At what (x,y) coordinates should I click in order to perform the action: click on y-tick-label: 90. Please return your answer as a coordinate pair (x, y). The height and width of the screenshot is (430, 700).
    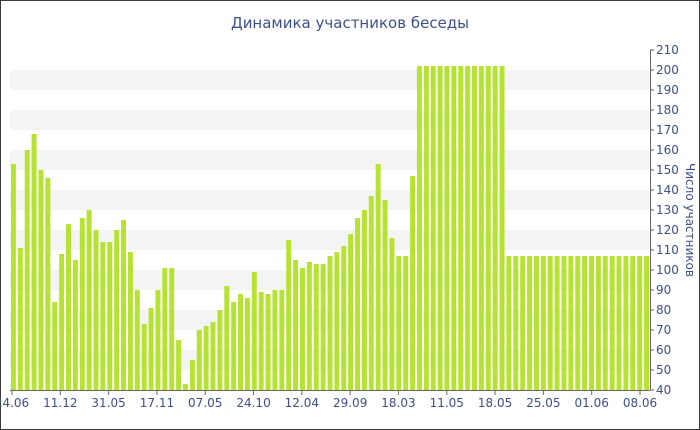
    Looking at the image, I should click on (663, 290).